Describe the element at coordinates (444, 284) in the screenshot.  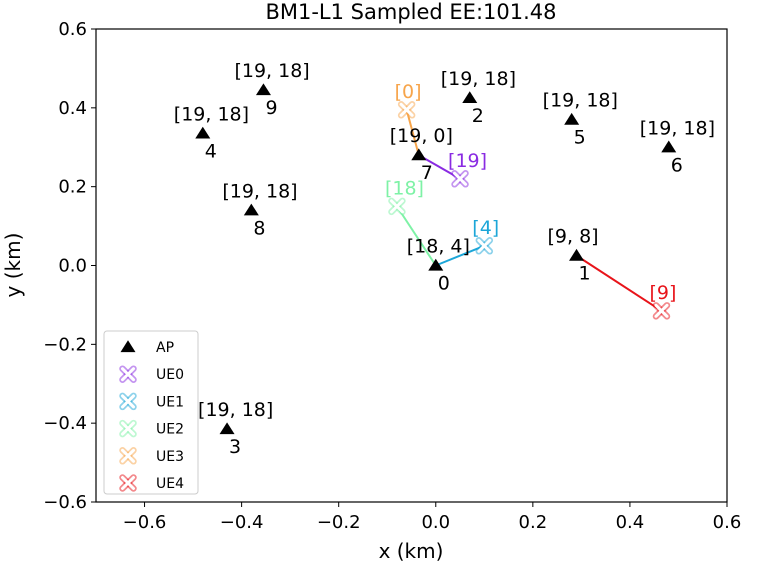
I see `ap-id-0: 0` at that location.